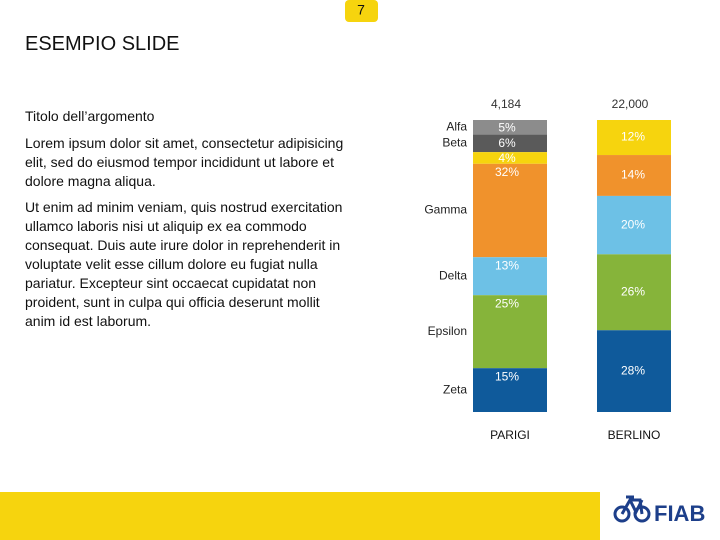  Describe the element at coordinates (507, 376) in the screenshot. I see `data-label: 15%` at that location.